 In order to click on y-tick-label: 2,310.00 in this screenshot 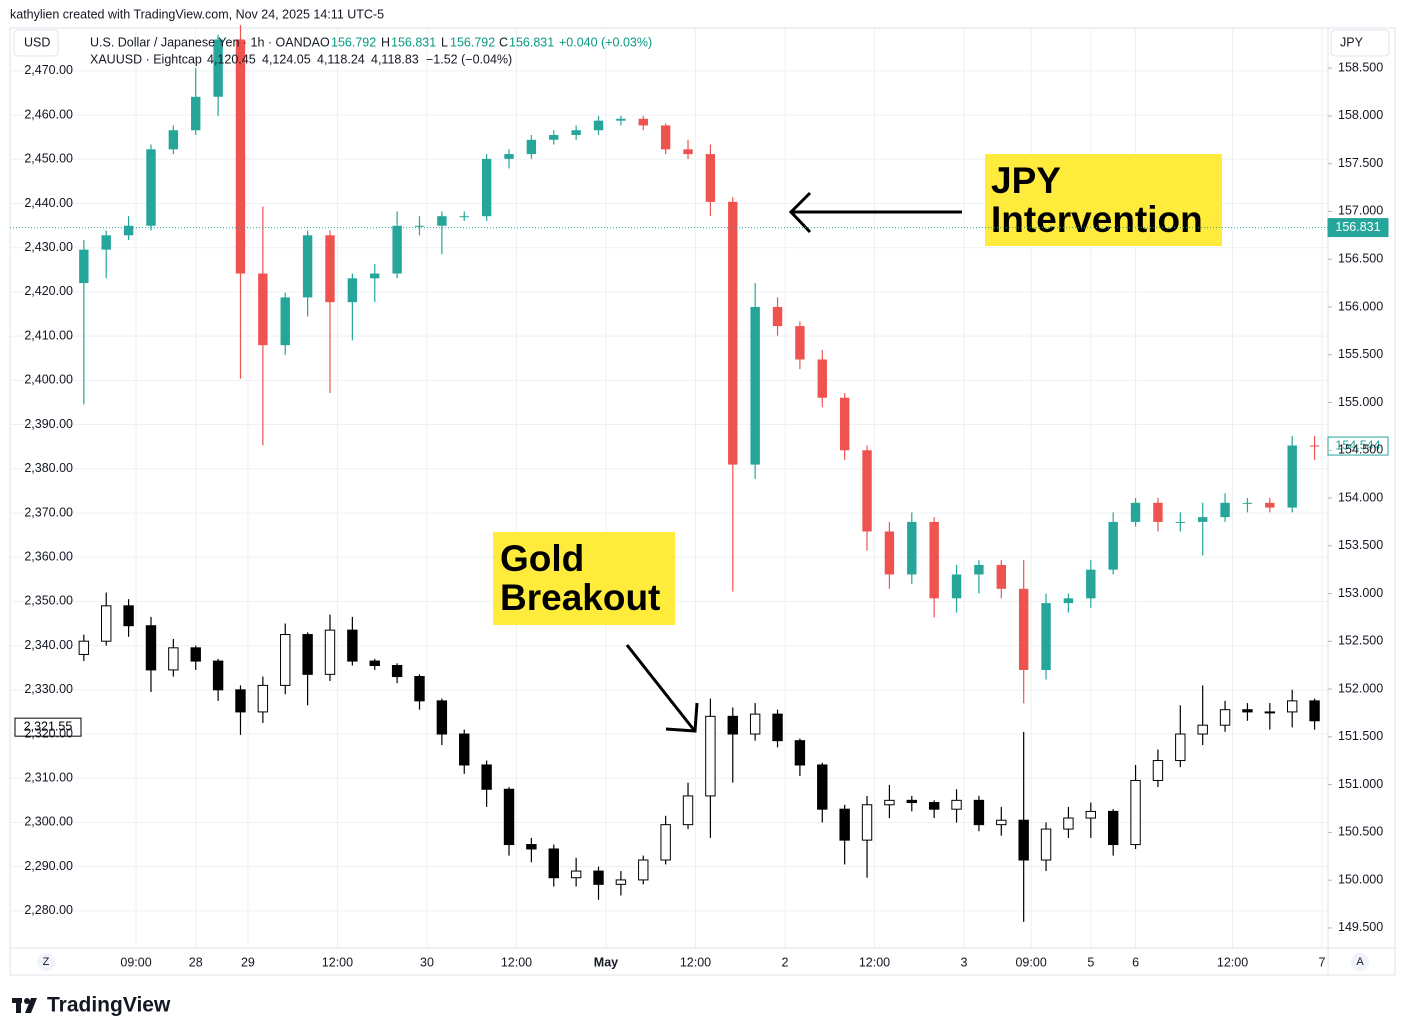, I will do `click(48, 778)`.